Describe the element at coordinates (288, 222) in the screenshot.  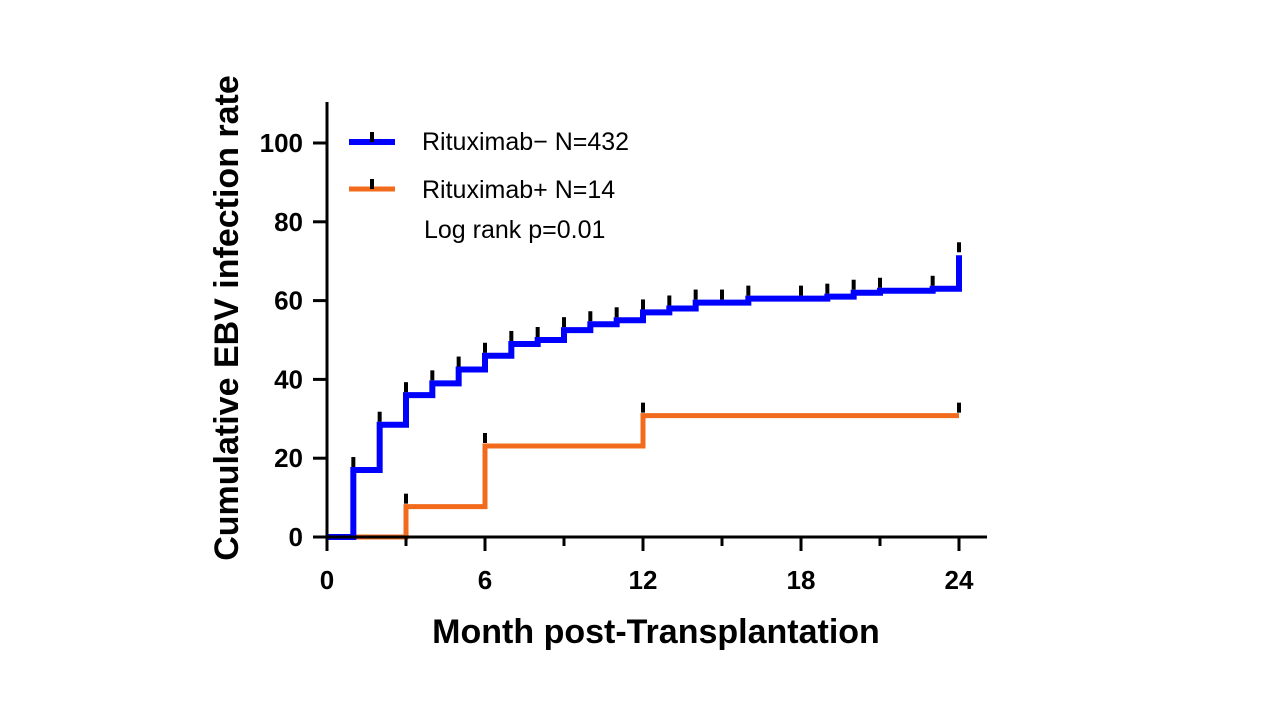
I see `y-tick-label: 80` at that location.